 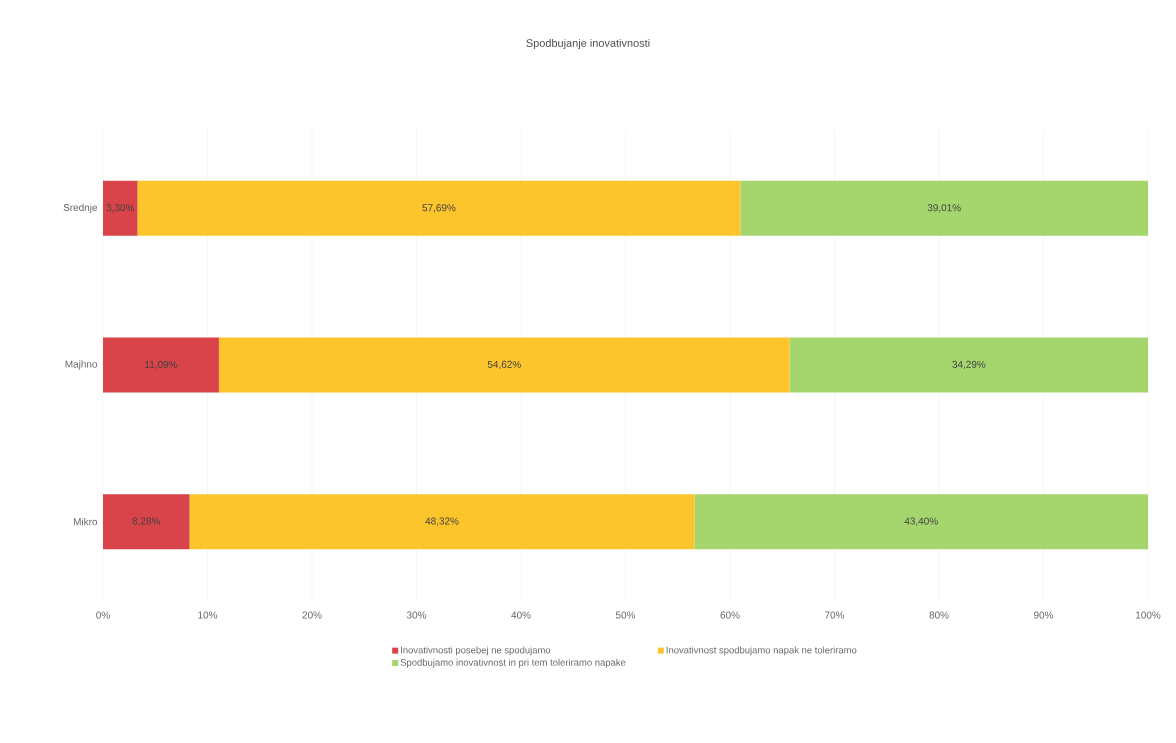 What do you see at coordinates (416, 615) in the screenshot?
I see `x-tick-label: 30%` at bounding box center [416, 615].